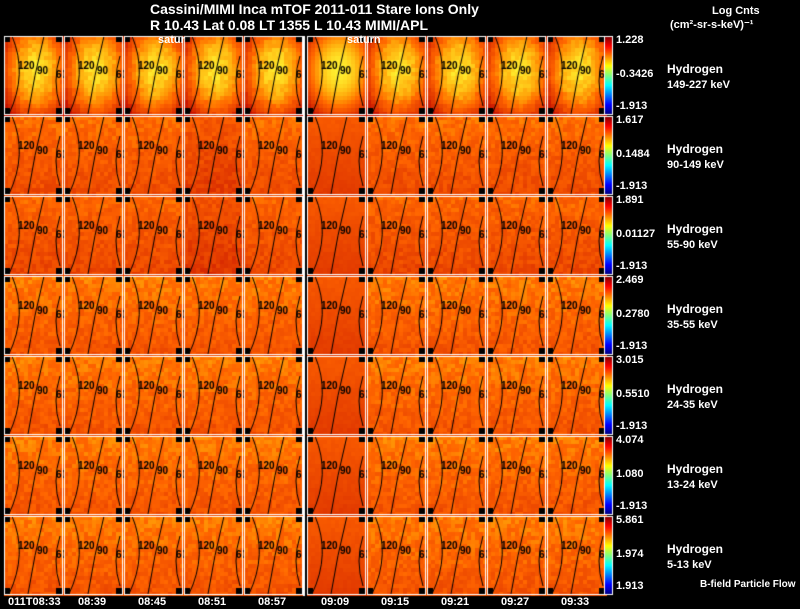  Describe the element at coordinates (712, 25) in the screenshot. I see `units-label-2: (cm²-sr-s-keV)⁻¹` at that location.